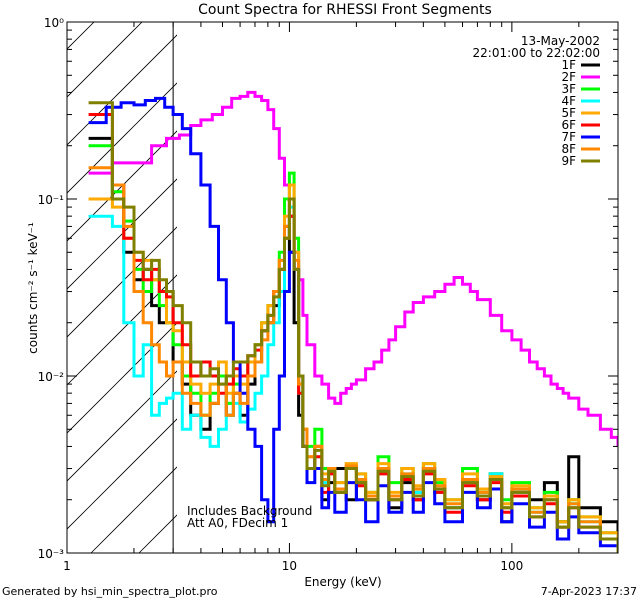 The height and width of the screenshot is (600, 640). What do you see at coordinates (536, 53) in the screenshot?
I see `observation-time-range: 22:01:00 to 22:02:00` at bounding box center [536, 53].